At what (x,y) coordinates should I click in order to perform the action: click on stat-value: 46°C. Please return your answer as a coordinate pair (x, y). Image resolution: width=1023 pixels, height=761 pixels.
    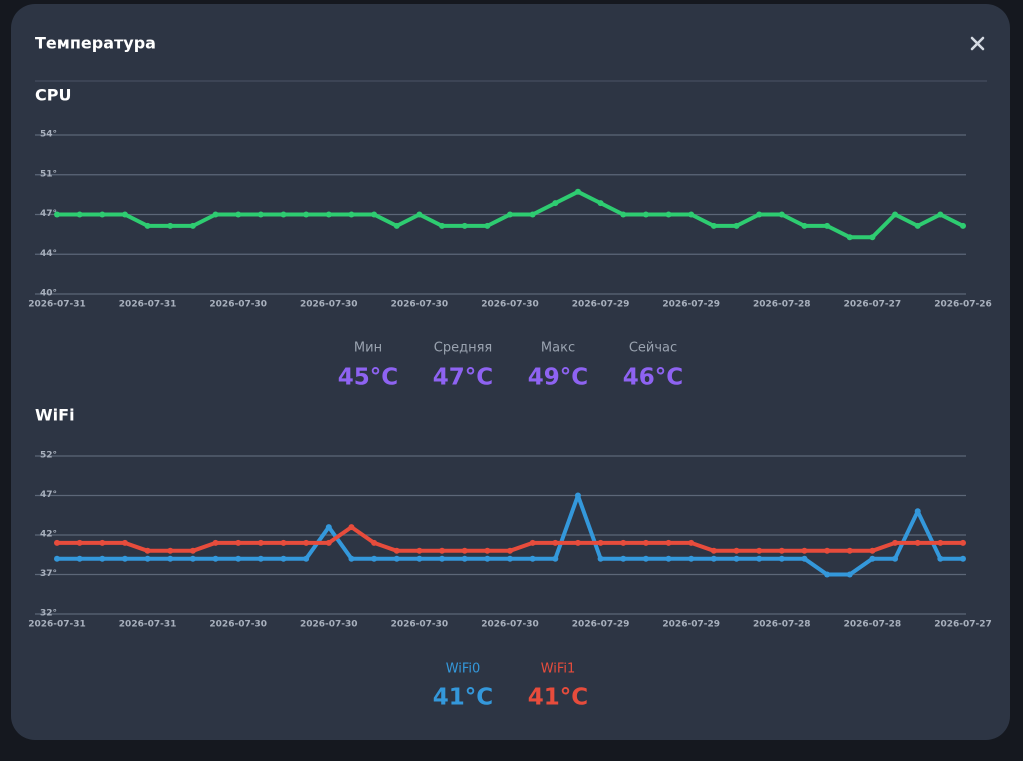
    Looking at the image, I should click on (653, 378).